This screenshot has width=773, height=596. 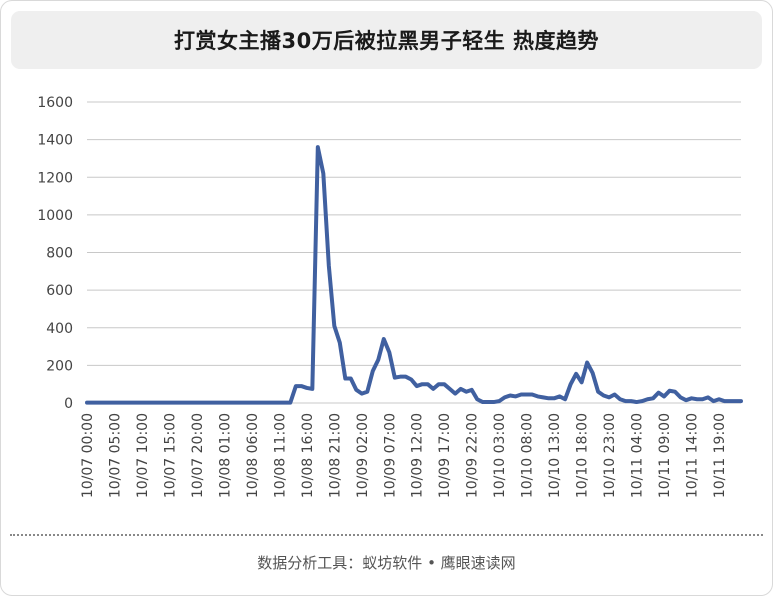 I want to click on x-tick-label: 10/07 10:00, so click(x=143, y=455).